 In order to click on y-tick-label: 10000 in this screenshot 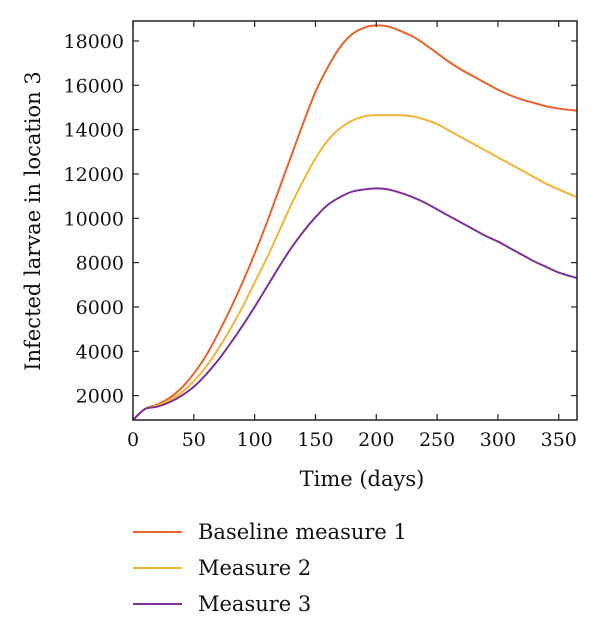, I will do `click(94, 219)`.